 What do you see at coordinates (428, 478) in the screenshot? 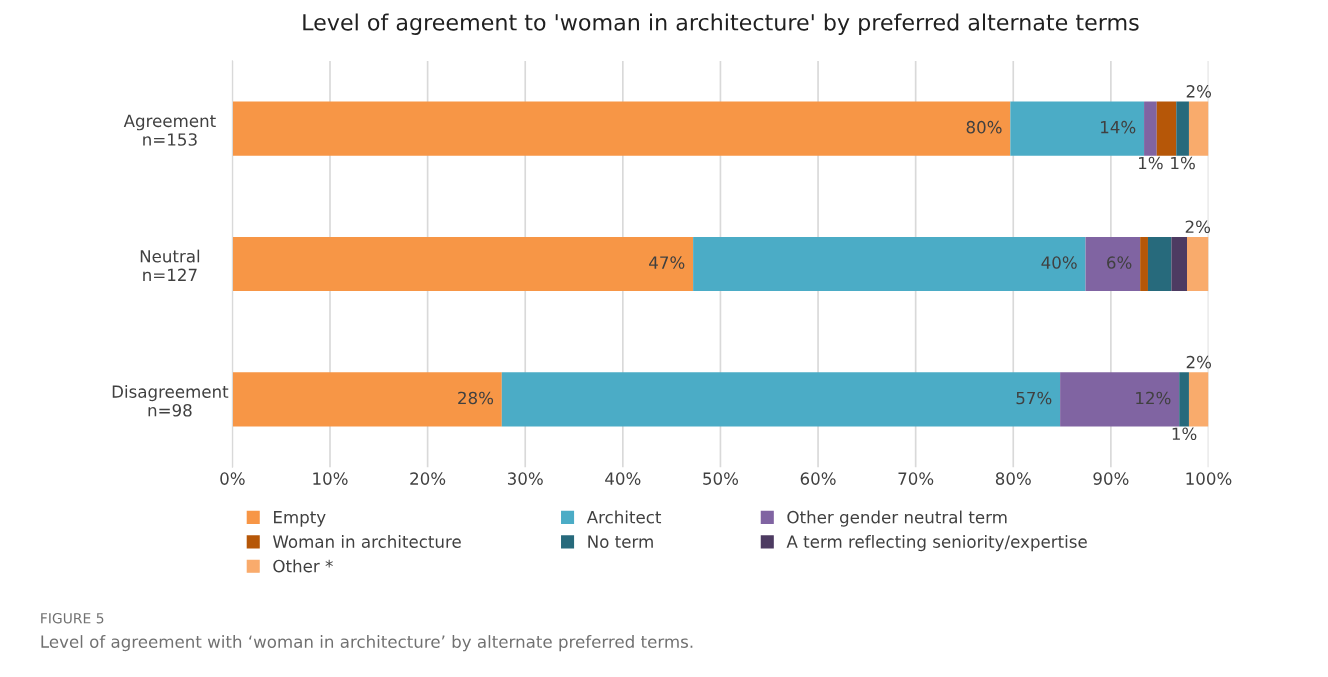
I see `x-tick-label: 20%` at bounding box center [428, 478].